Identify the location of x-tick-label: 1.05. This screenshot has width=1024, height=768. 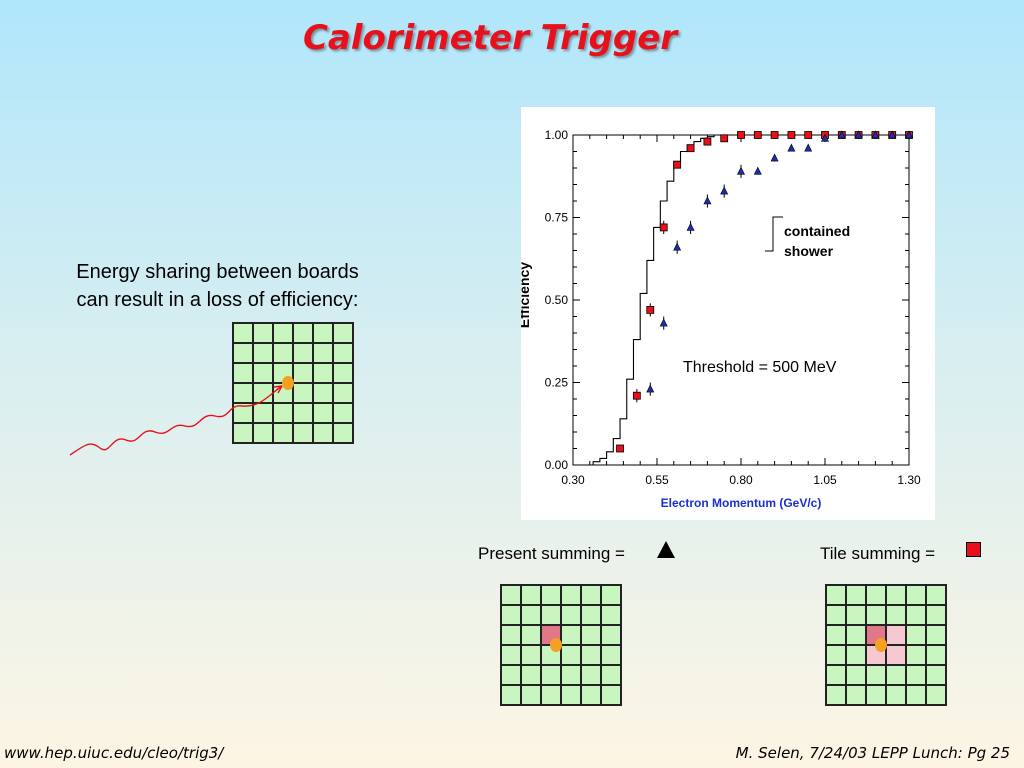
(825, 480).